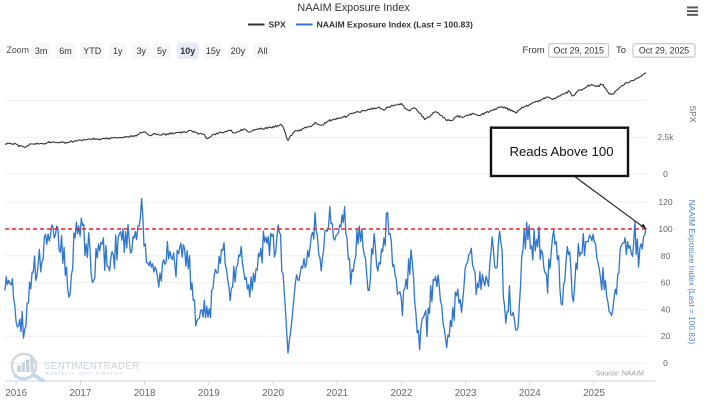  I want to click on svg-text: 20y, so click(238, 51).